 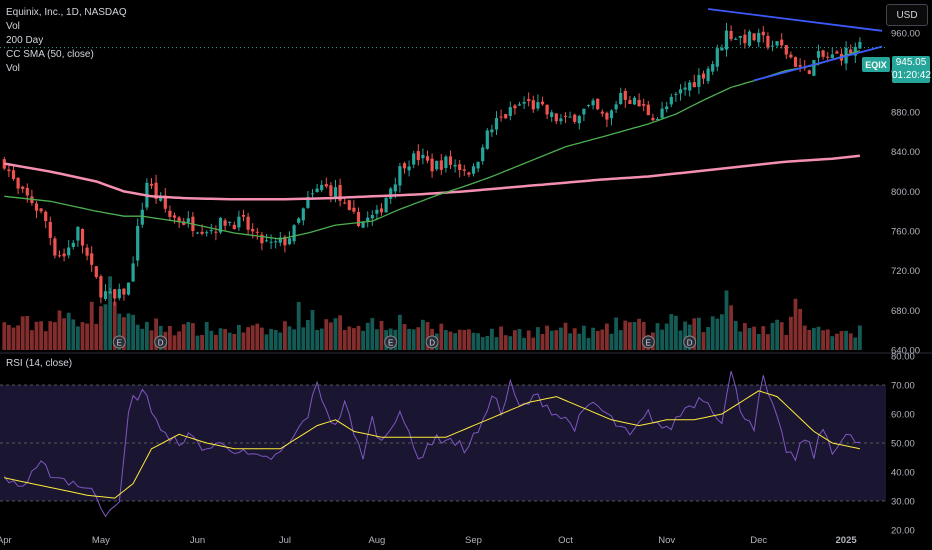 I want to click on last-price-value: 945.05, so click(x=911, y=62).